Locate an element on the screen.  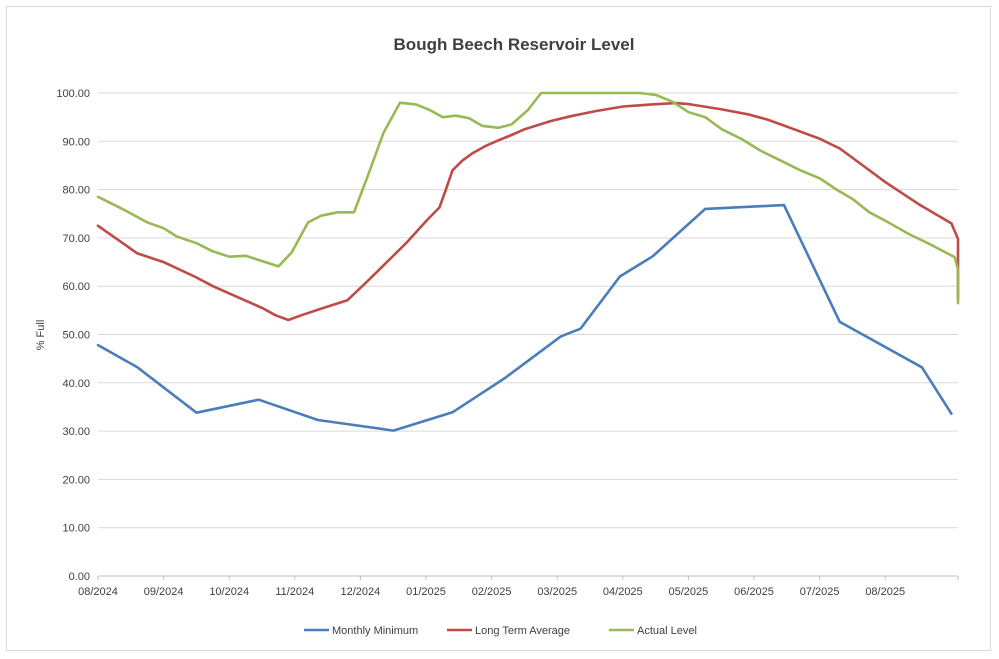
y-tick-label: 50.00 is located at coordinates (76, 336).